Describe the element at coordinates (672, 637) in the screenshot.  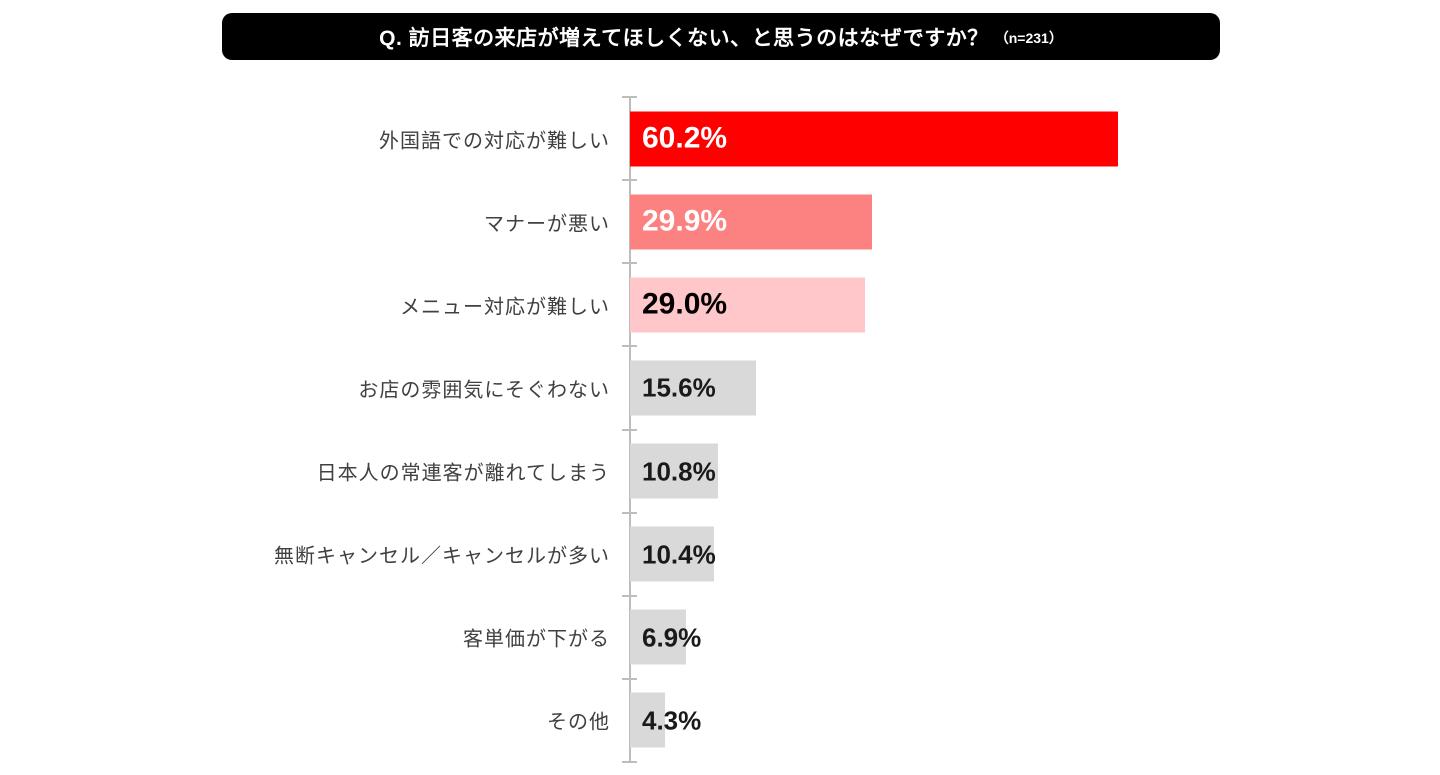
I see `value-label: 6.9%` at that location.